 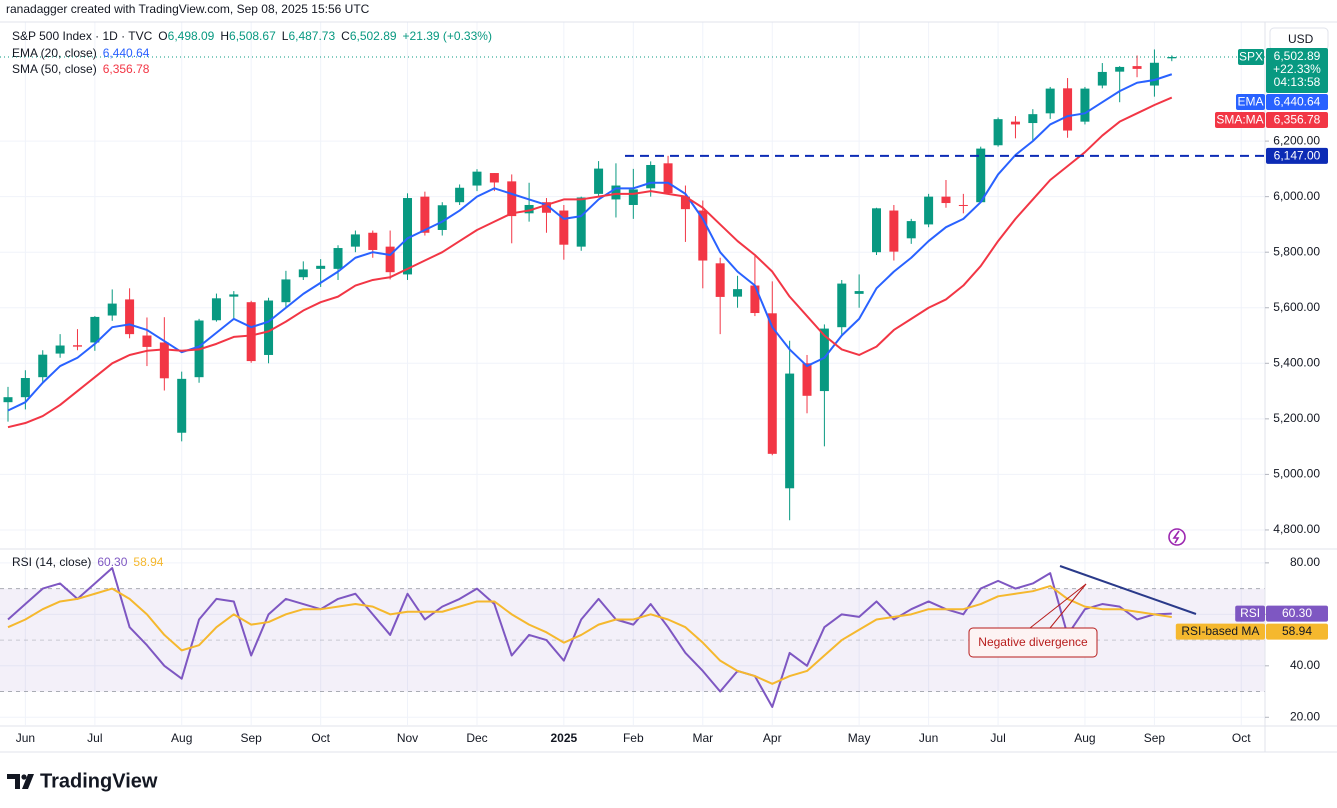 I want to click on alert-icon, so click(x=1177, y=537).